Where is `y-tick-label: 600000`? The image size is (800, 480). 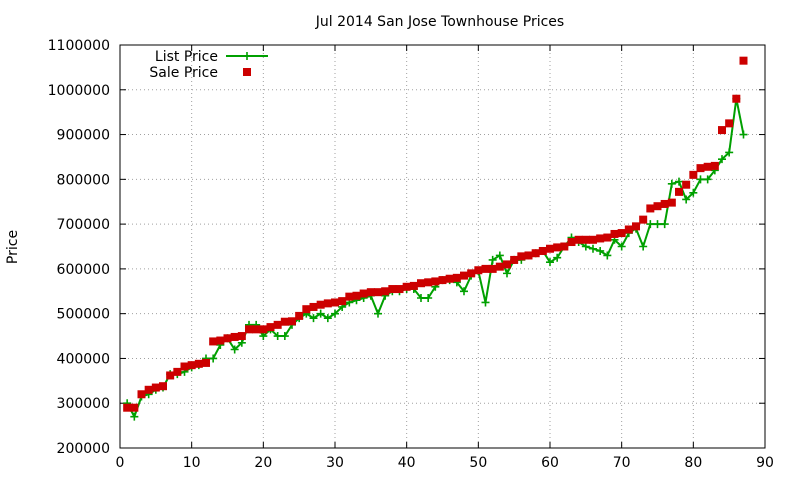 y-tick-label: 600000 is located at coordinates (83, 270).